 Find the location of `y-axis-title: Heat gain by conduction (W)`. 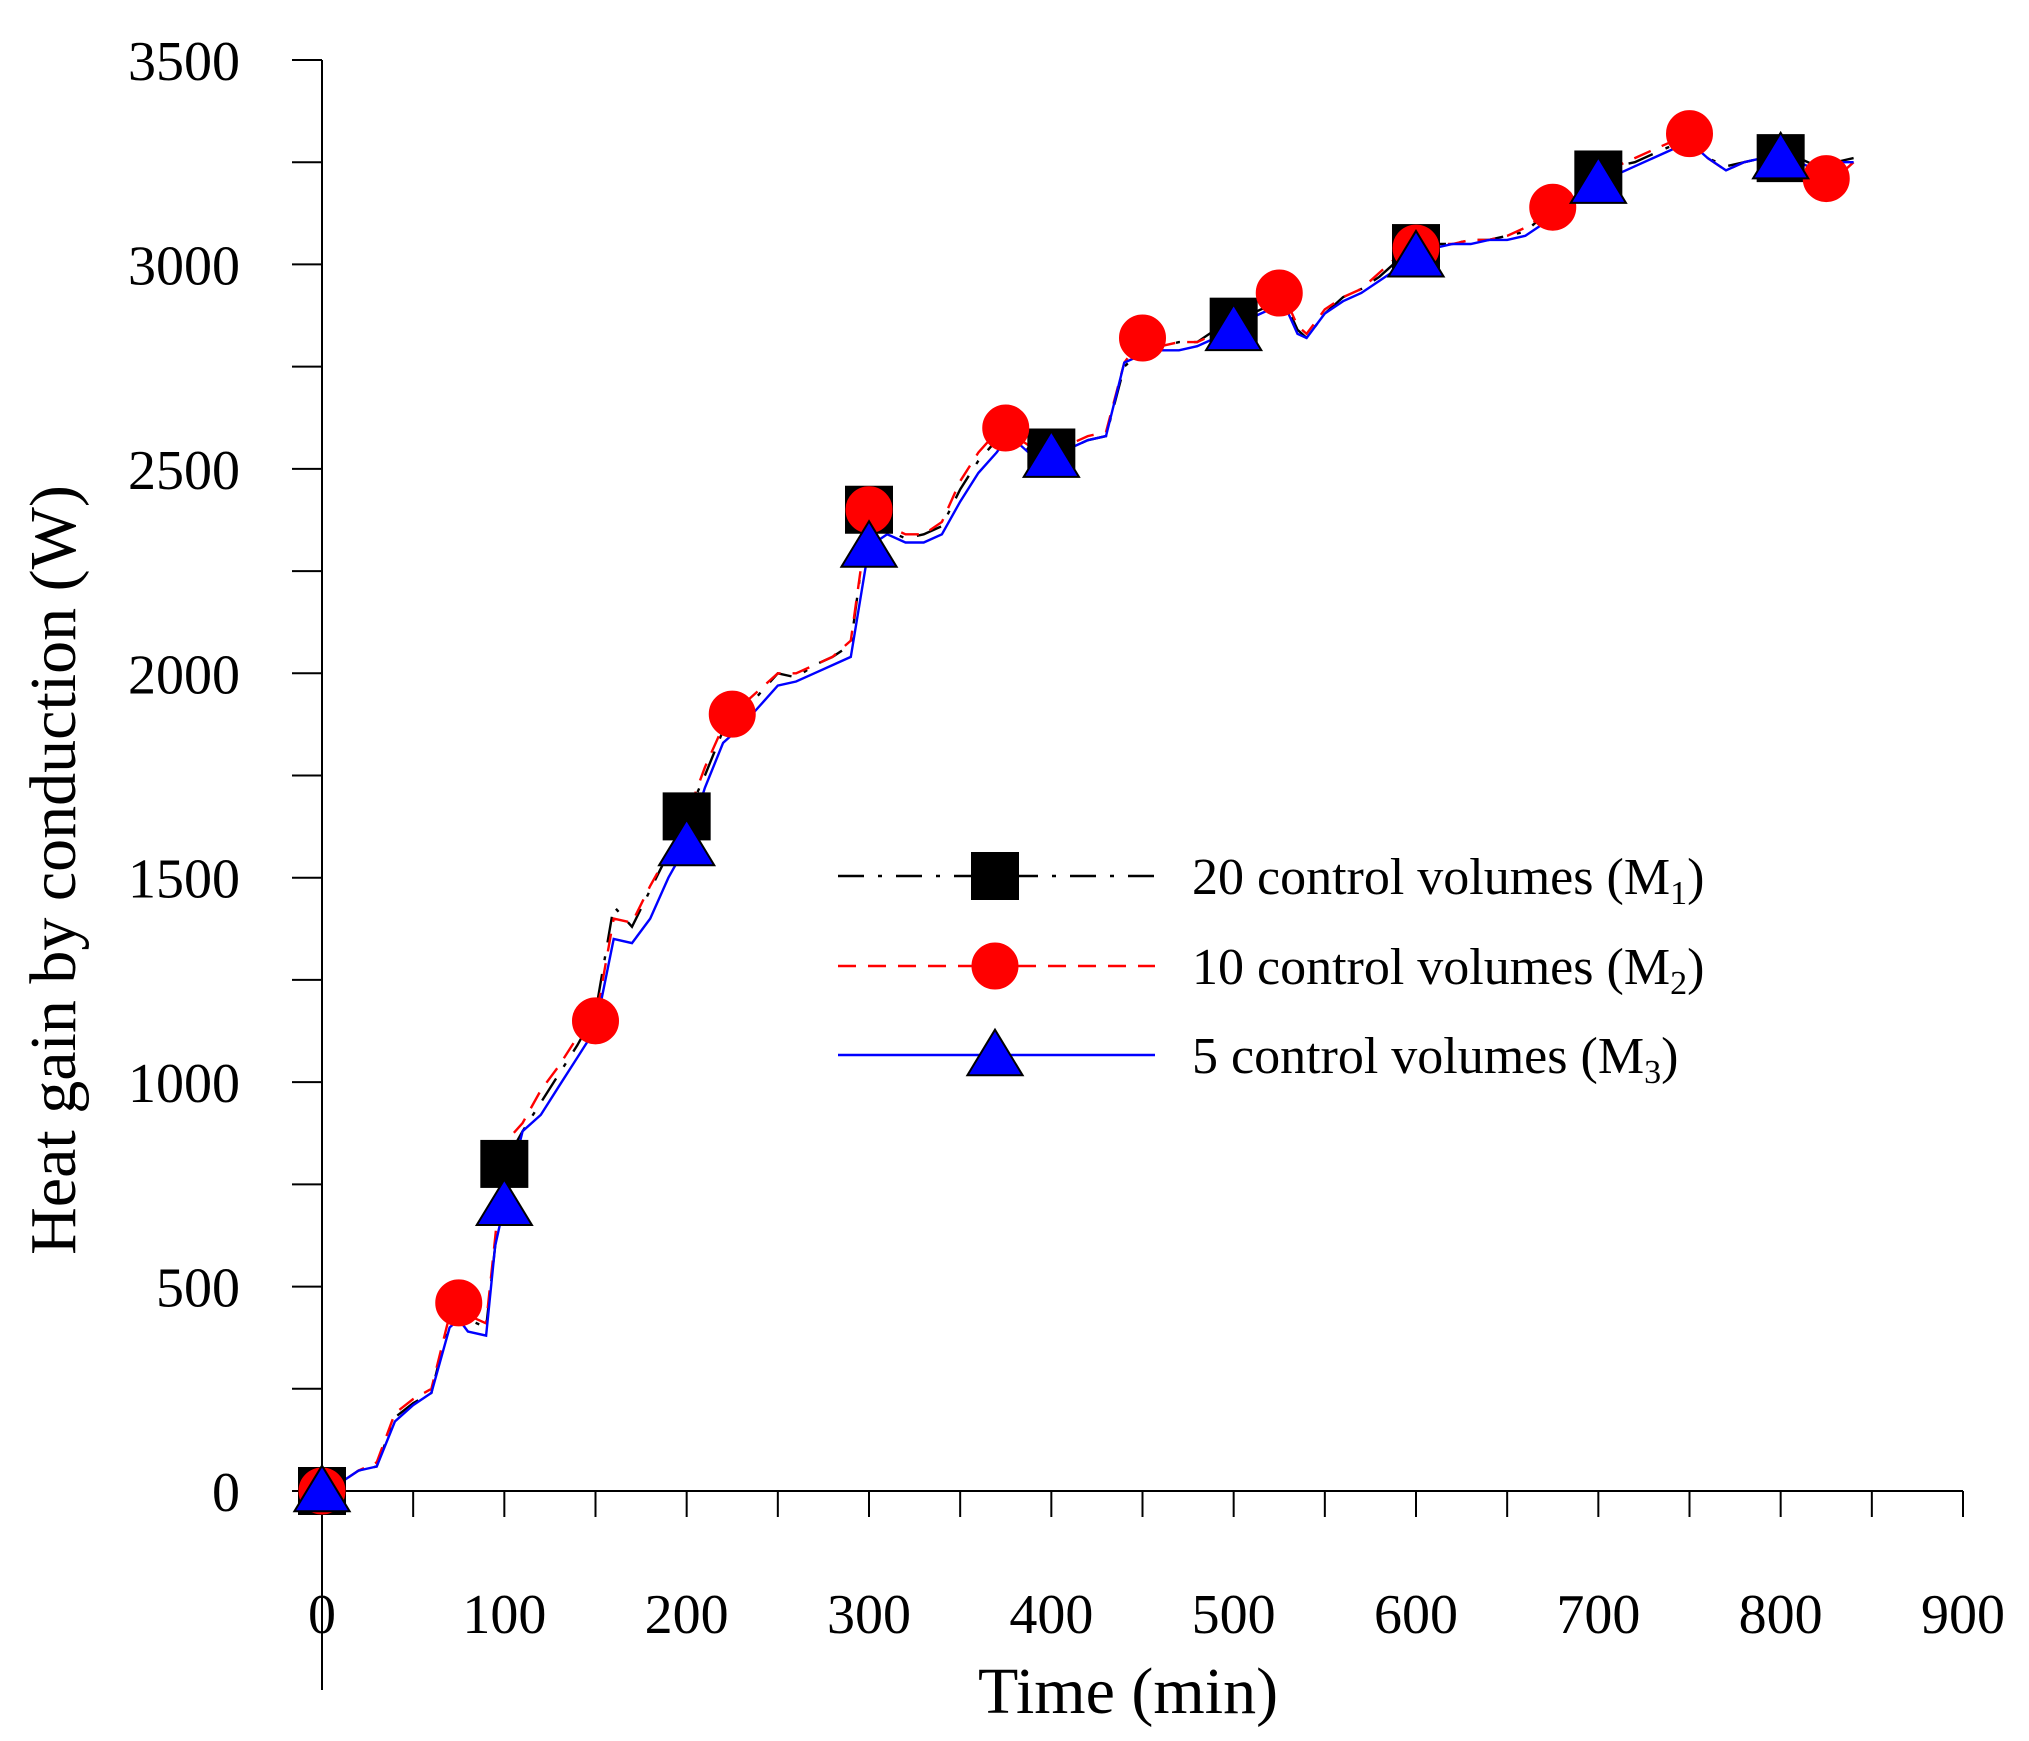

y-axis-title: Heat gain by conduction (W) is located at coordinates (53, 870).